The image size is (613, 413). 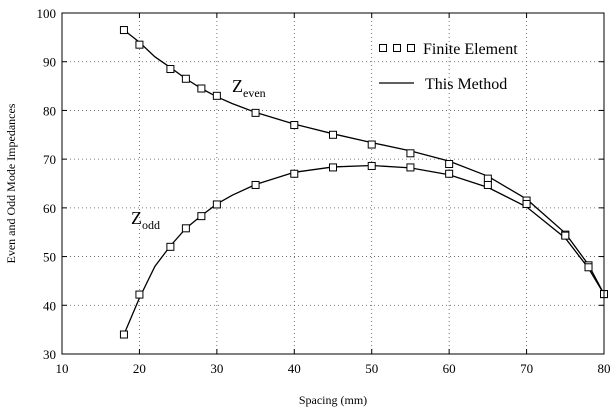 I want to click on y-tick-label: 100, so click(x=47, y=13).